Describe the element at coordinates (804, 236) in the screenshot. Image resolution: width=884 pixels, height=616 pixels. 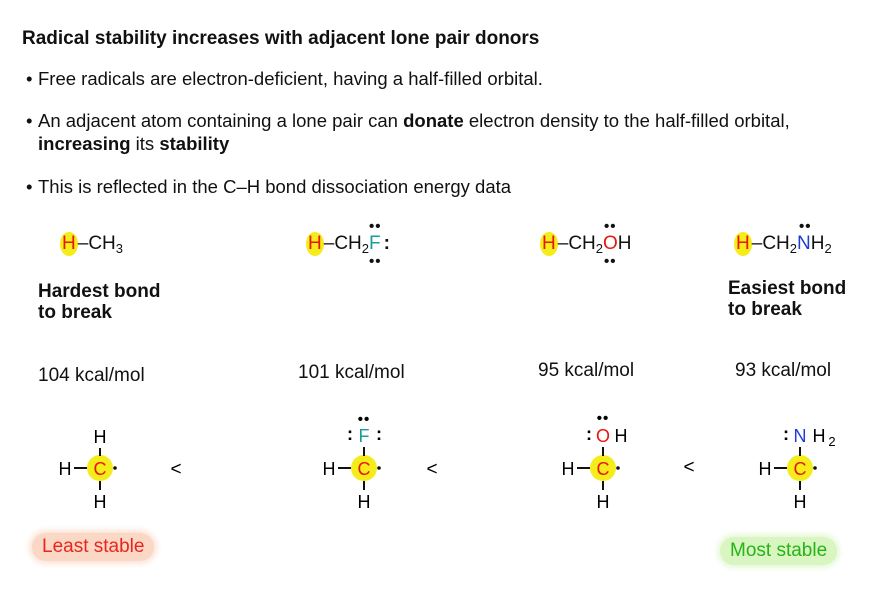
I see `nitrogen-atom: N ••` at that location.